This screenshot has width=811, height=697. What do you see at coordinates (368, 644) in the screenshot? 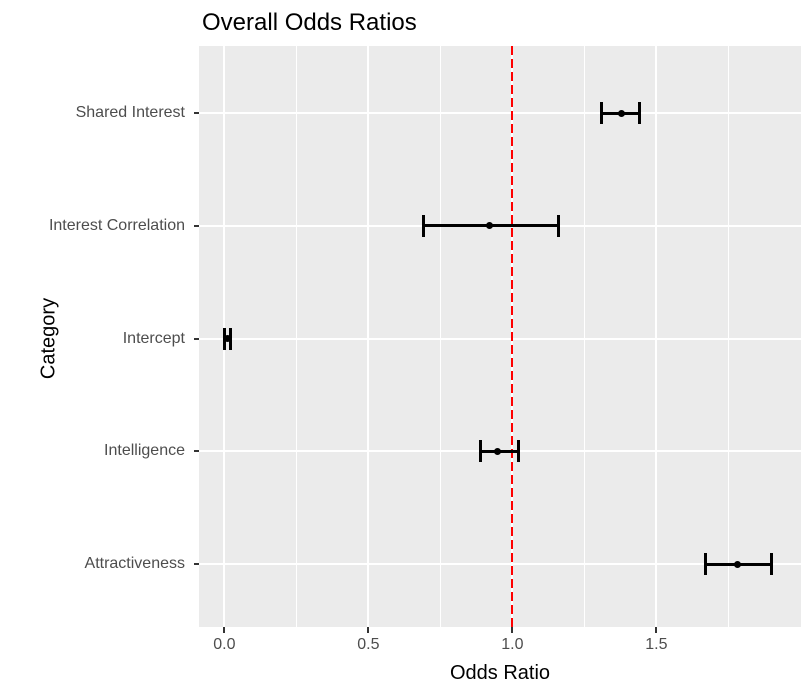
I see `x-tick-label: 0.5` at bounding box center [368, 644].